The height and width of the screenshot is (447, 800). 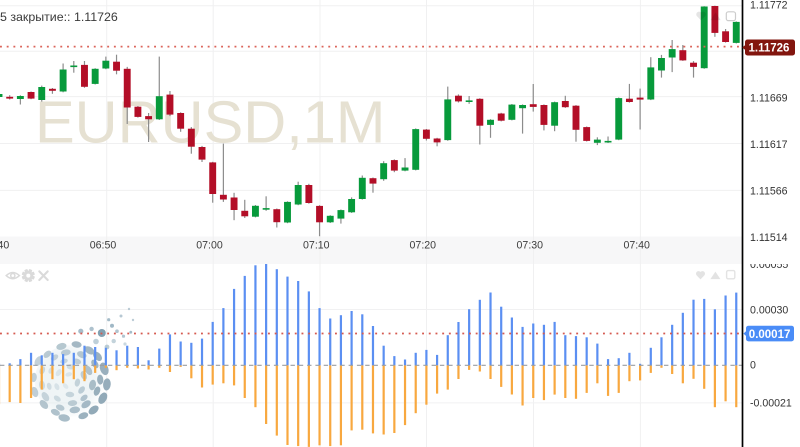 What do you see at coordinates (4, 245) in the screenshot?
I see `svg-text: 06:40` at bounding box center [4, 245].